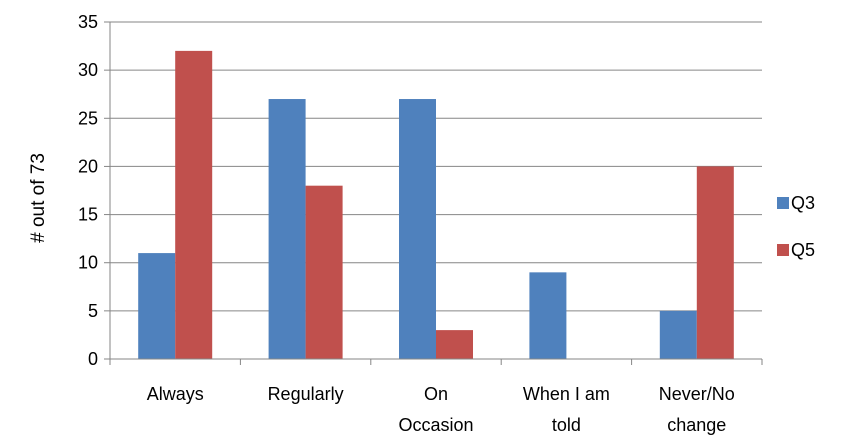 This screenshot has height=439, width=853. What do you see at coordinates (783, 203) in the screenshot?
I see `legend-swatch-q3` at bounding box center [783, 203].